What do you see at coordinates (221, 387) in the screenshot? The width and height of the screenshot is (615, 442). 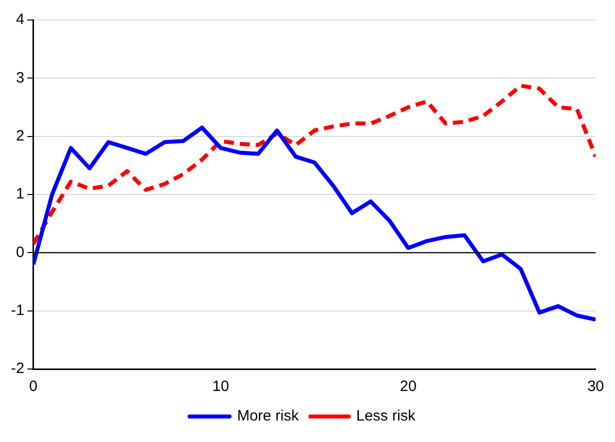 I see `x-tick-label: 10` at bounding box center [221, 387].